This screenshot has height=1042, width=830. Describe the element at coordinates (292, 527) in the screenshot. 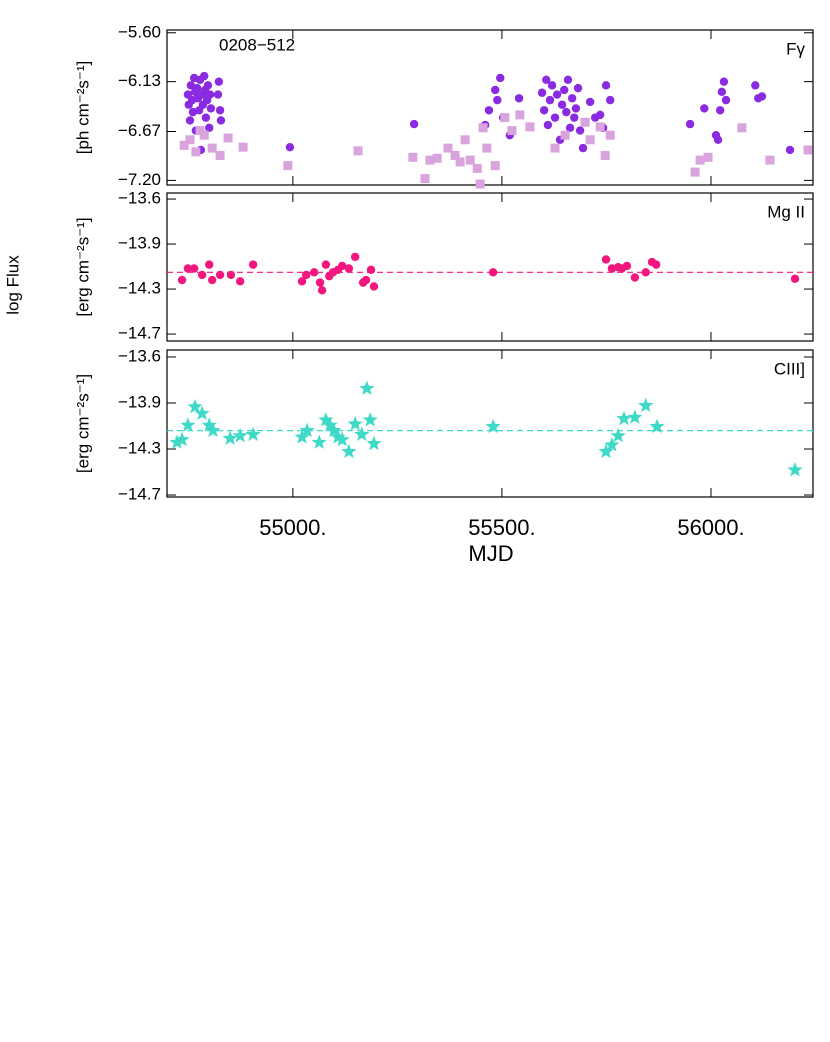

I see `x-tick-label: 55000.` at that location.